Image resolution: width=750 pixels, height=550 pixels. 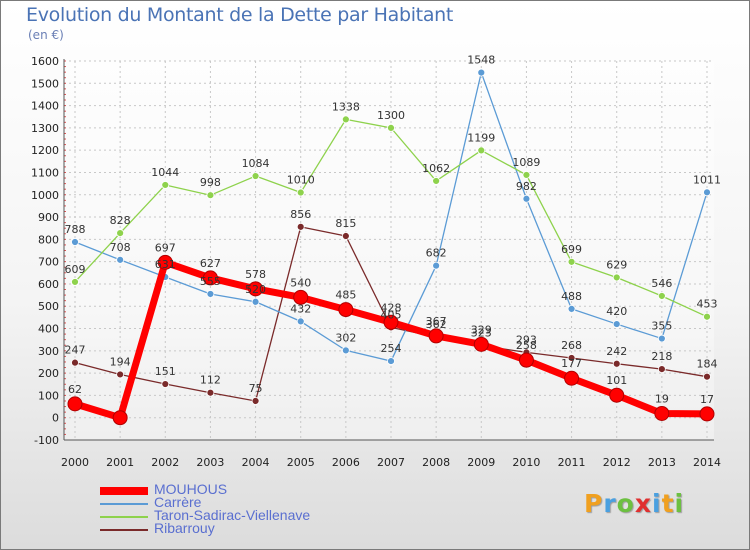 I want to click on data-label: 555, so click(x=210, y=281).